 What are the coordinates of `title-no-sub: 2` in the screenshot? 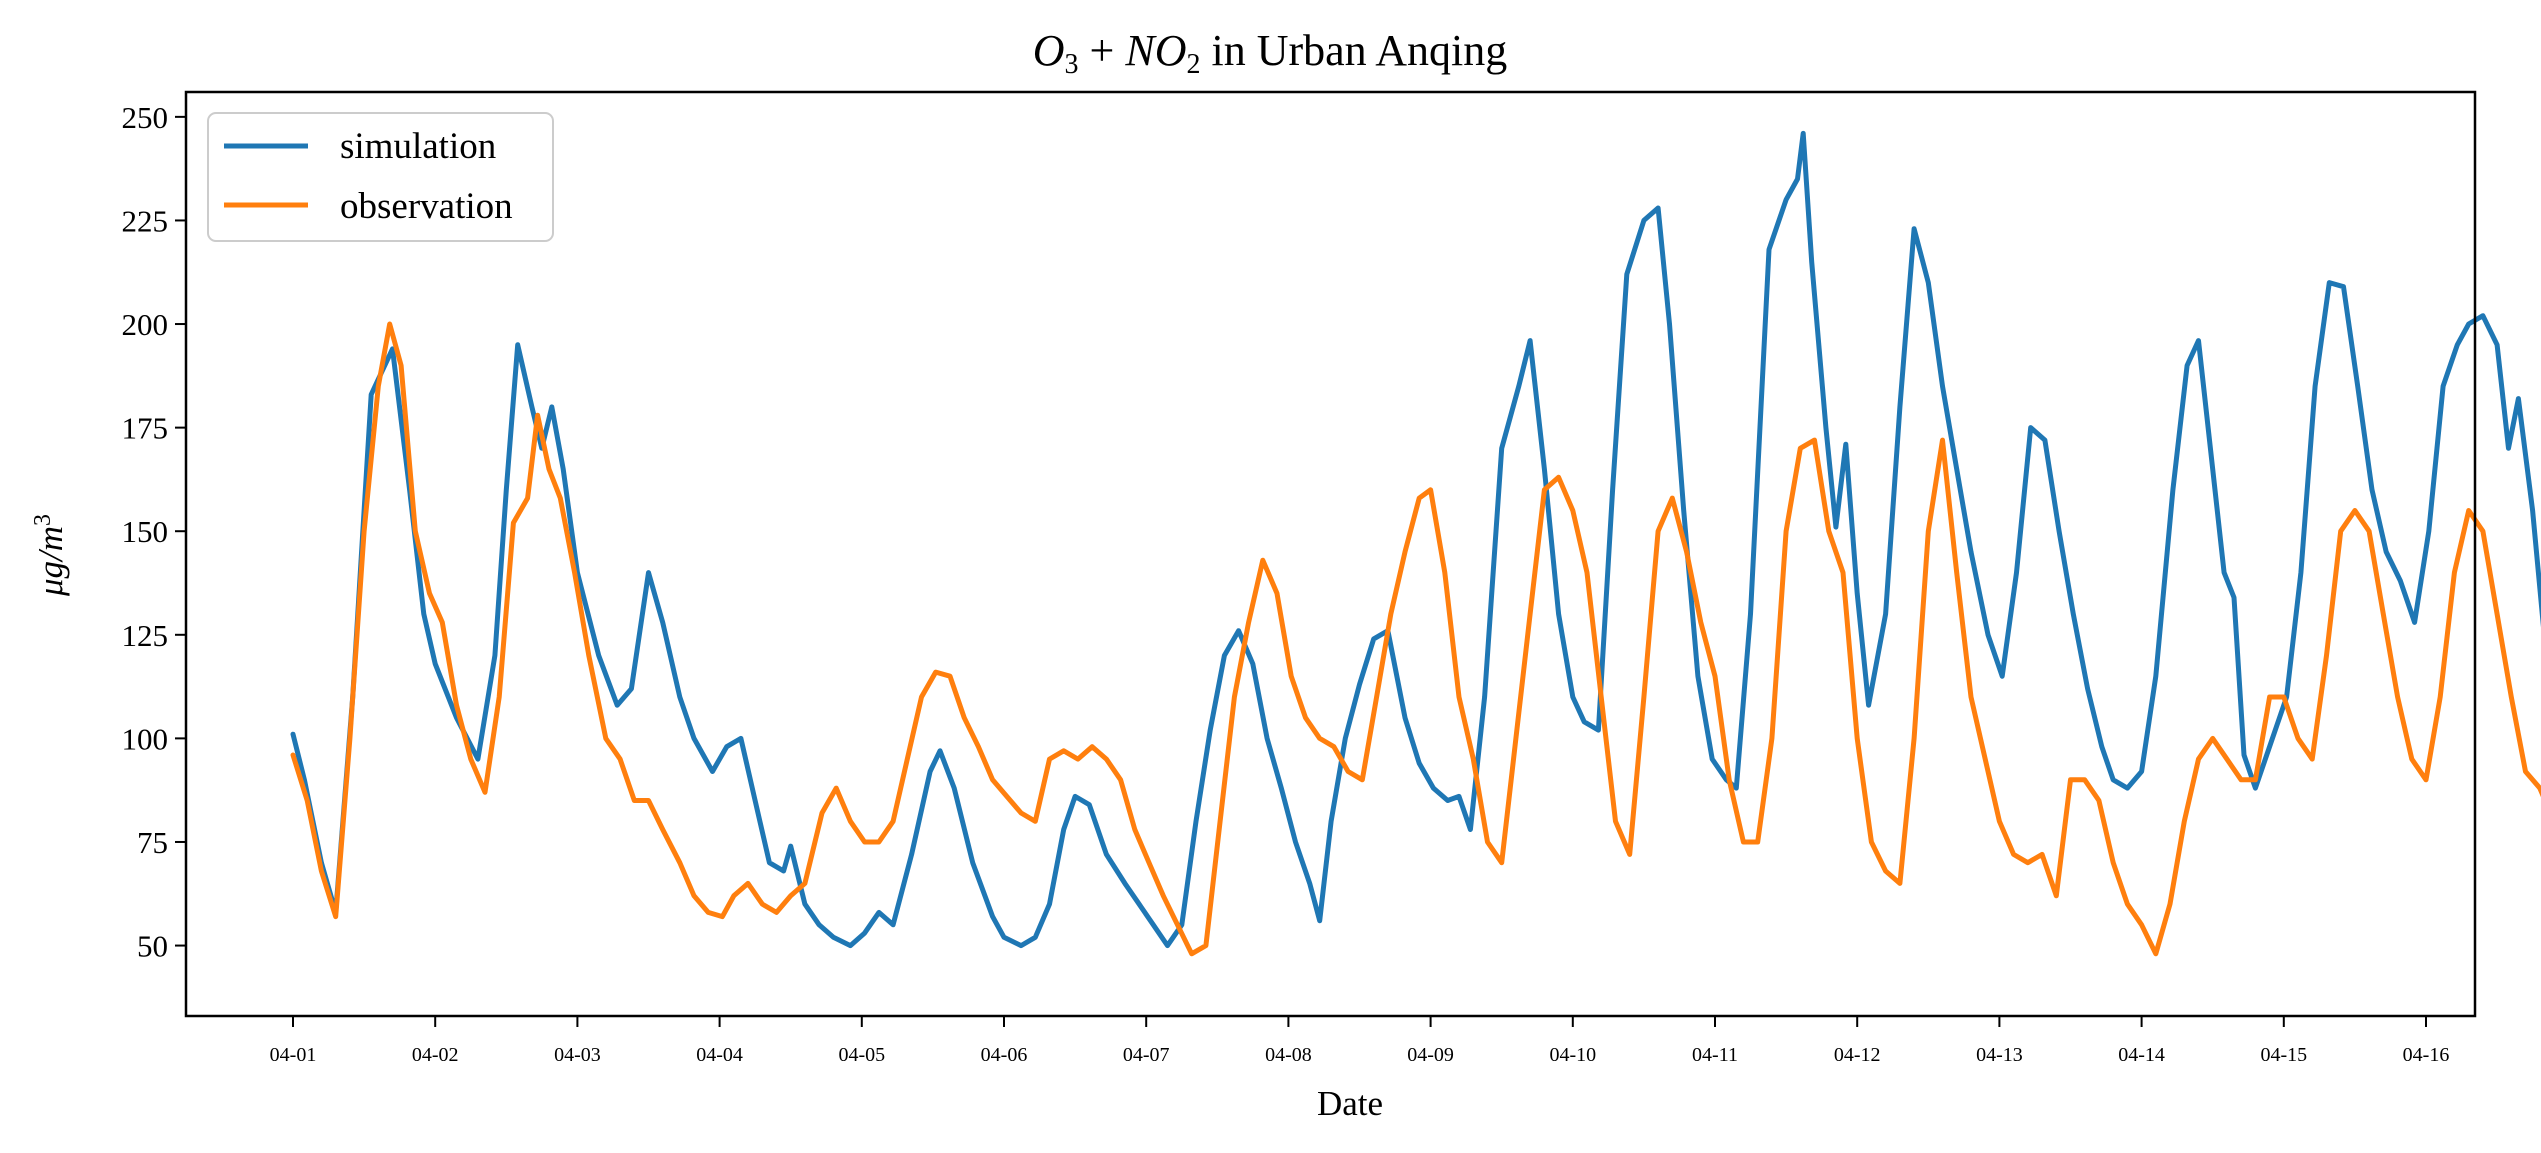 It's located at (1193, 64).